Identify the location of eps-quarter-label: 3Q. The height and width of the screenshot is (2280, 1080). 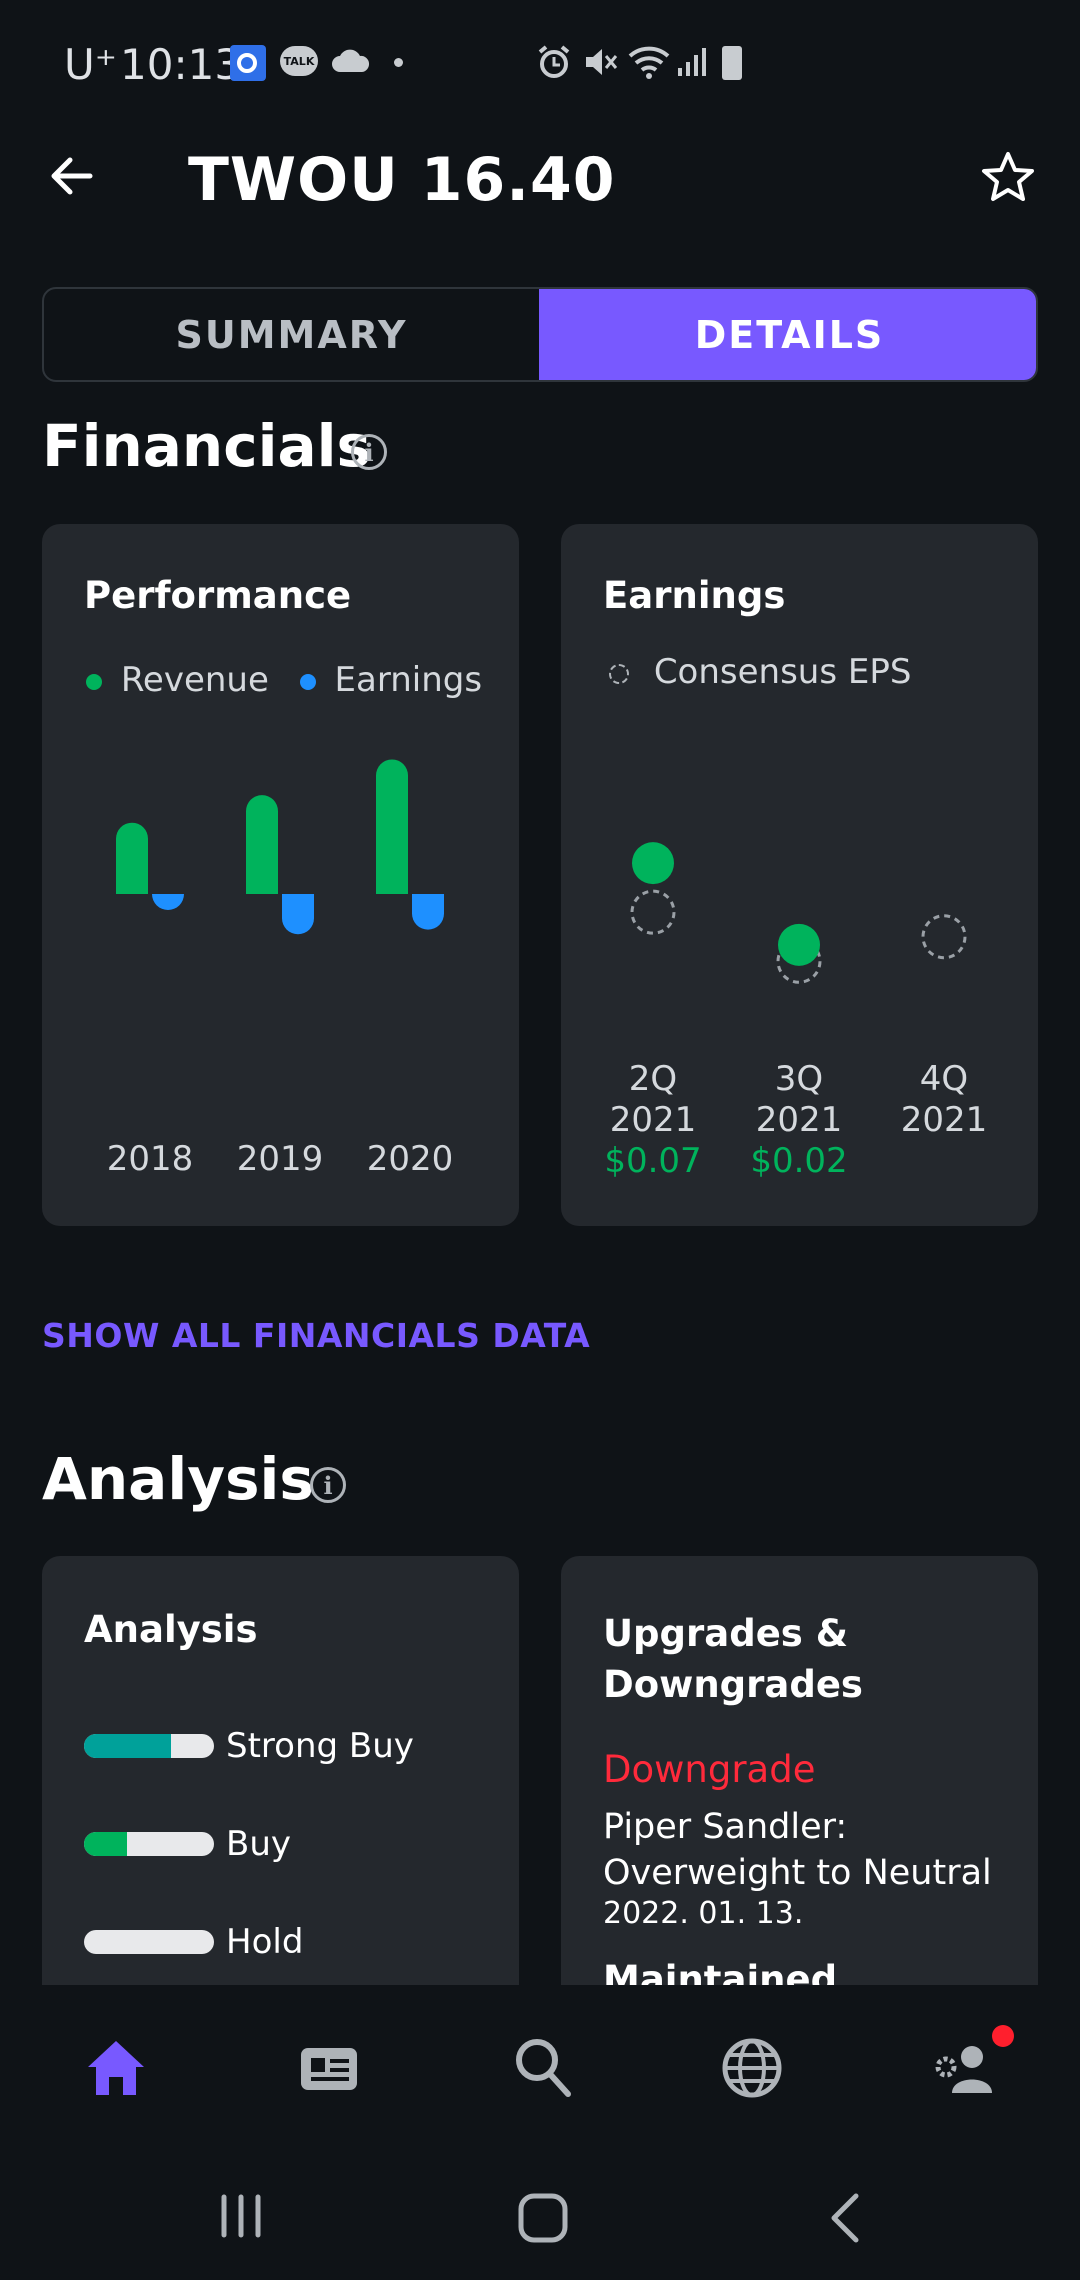
(799, 1079).